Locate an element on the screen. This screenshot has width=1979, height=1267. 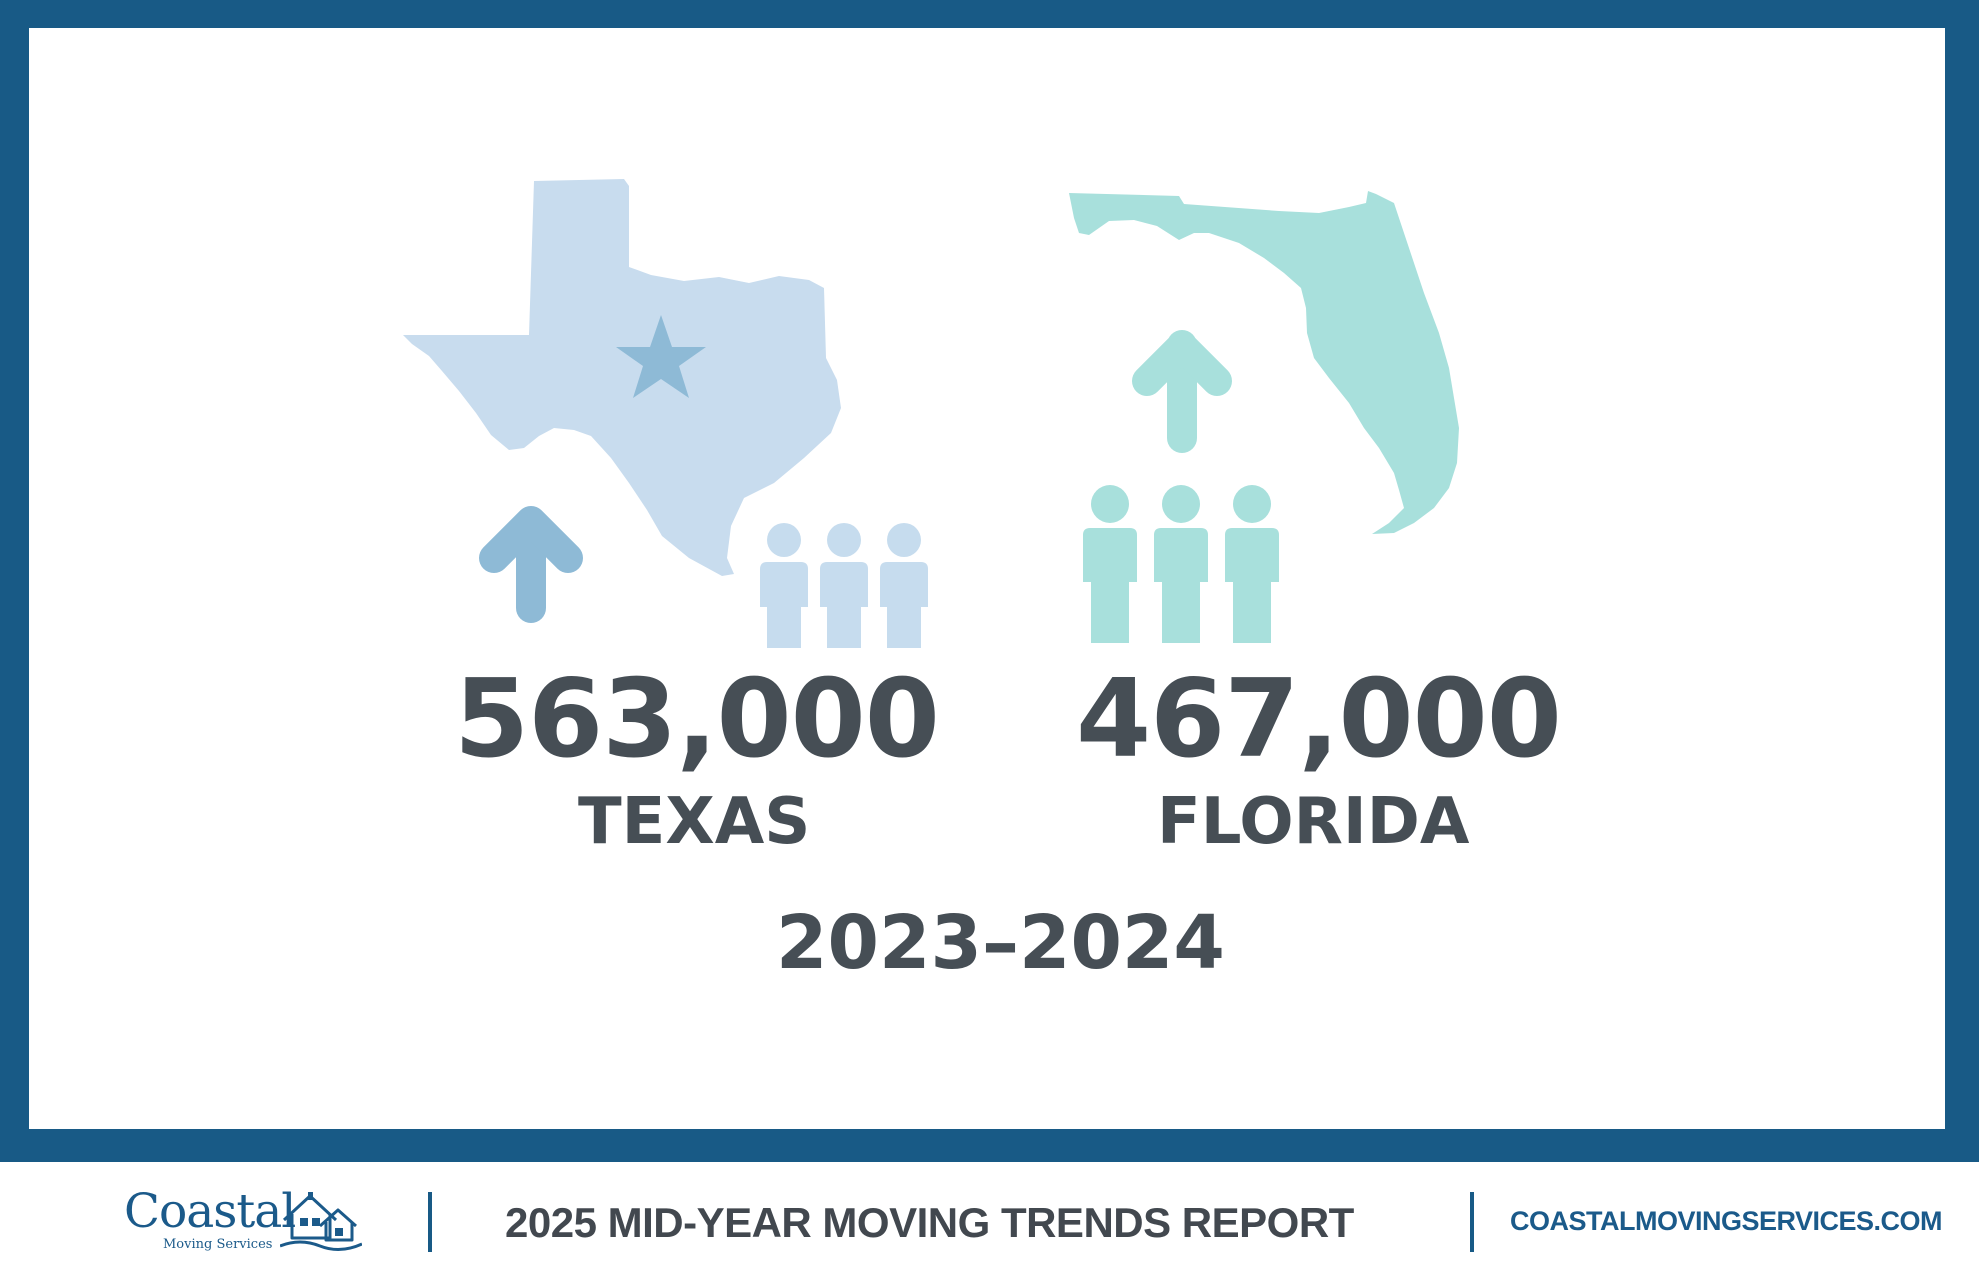
period-label: 2023–2024 is located at coordinates (1000, 943).